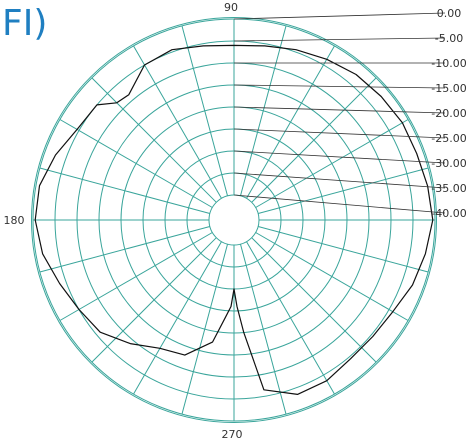 Image resolution: width=468 pixels, height=443 pixels. What do you see at coordinates (448, 163) in the screenshot?
I see `radial-tick-label: -30.00` at bounding box center [448, 163].